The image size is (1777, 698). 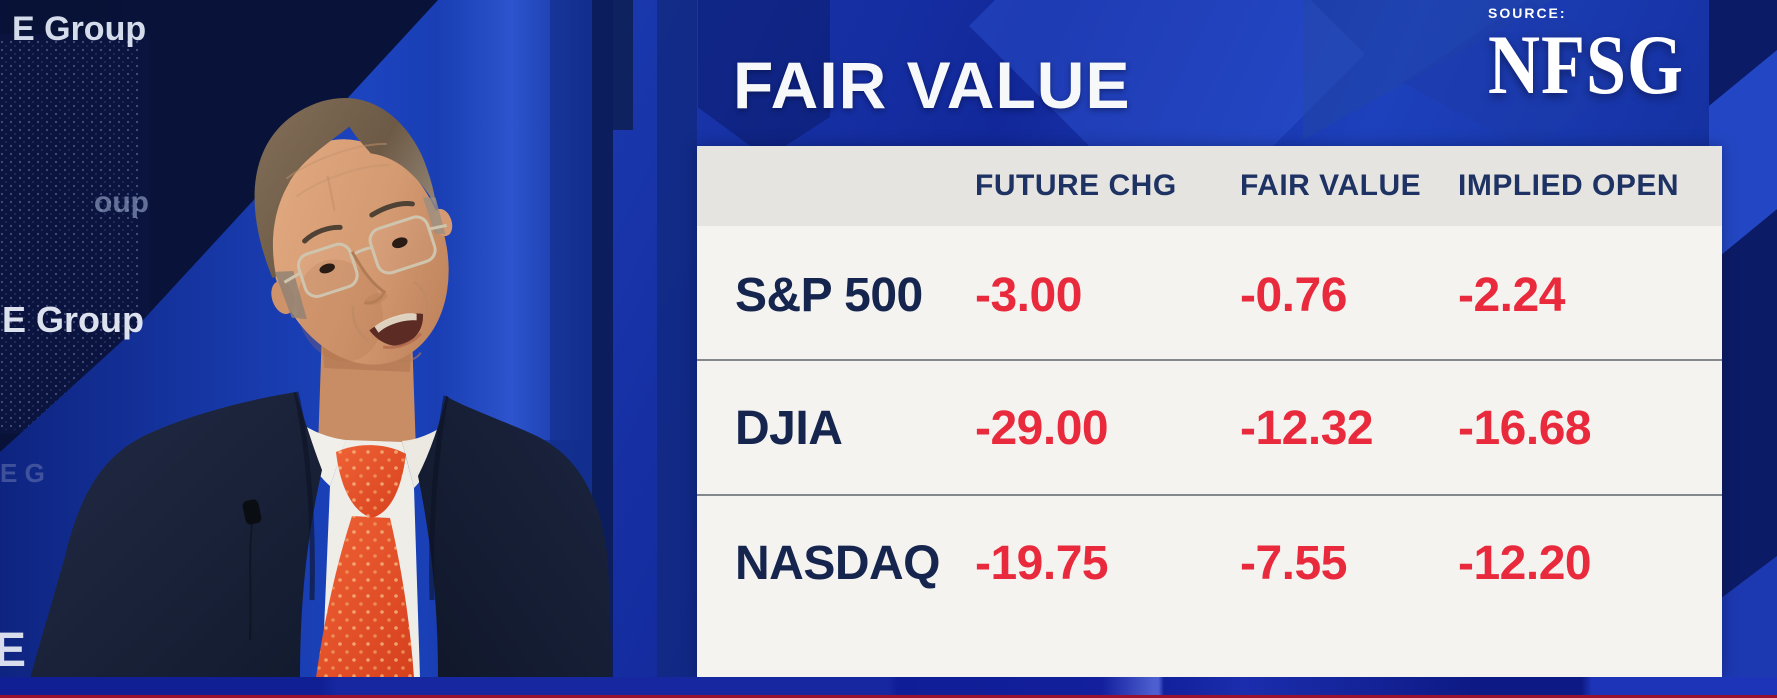 What do you see at coordinates (292, 277) in the screenshot?
I see `glasses-temple-left` at bounding box center [292, 277].